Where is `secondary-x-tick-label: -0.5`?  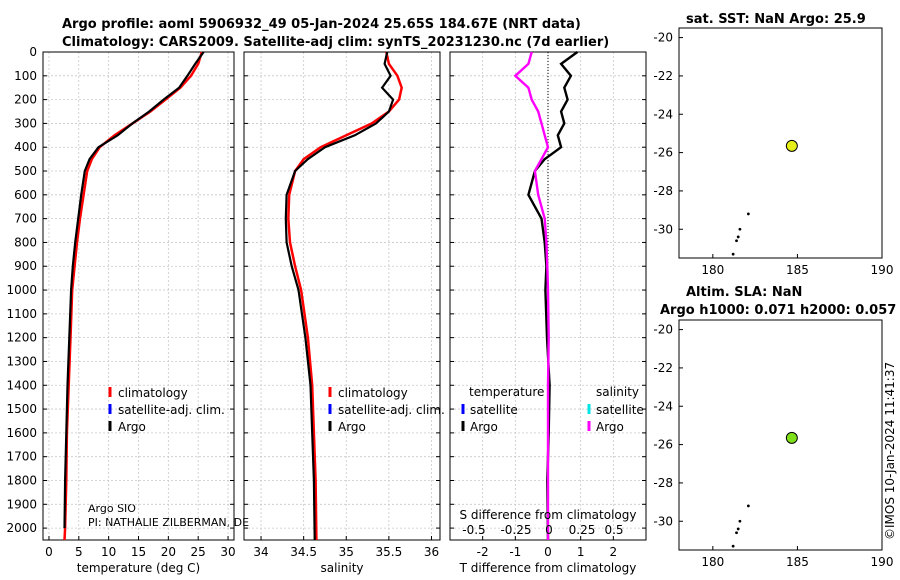 secondary-x-tick-label: -0.5 is located at coordinates (473, 530).